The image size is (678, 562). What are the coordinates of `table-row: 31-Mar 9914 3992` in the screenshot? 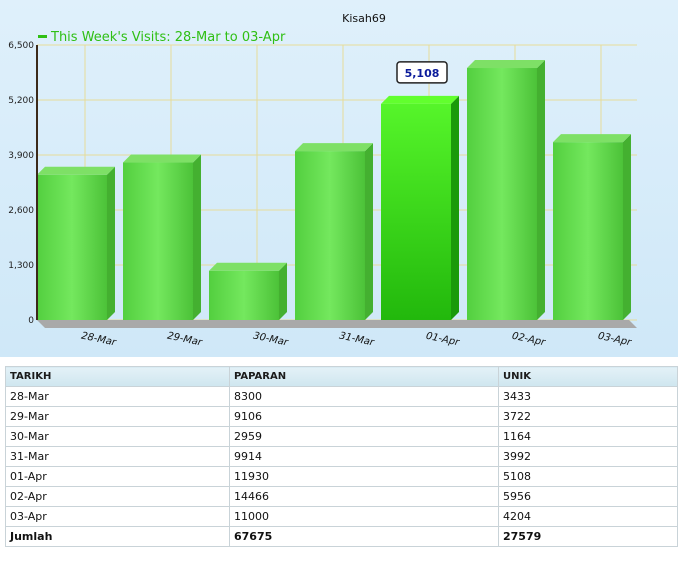 It's located at (341, 456).